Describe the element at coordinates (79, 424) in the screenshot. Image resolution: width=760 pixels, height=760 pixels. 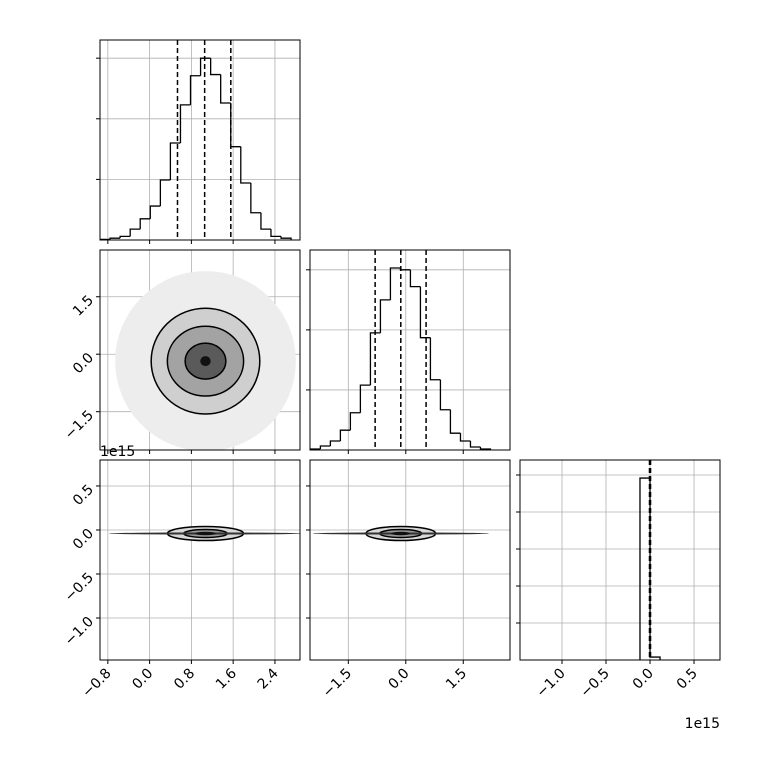
I see `y-tick-label: −1.5` at that location.